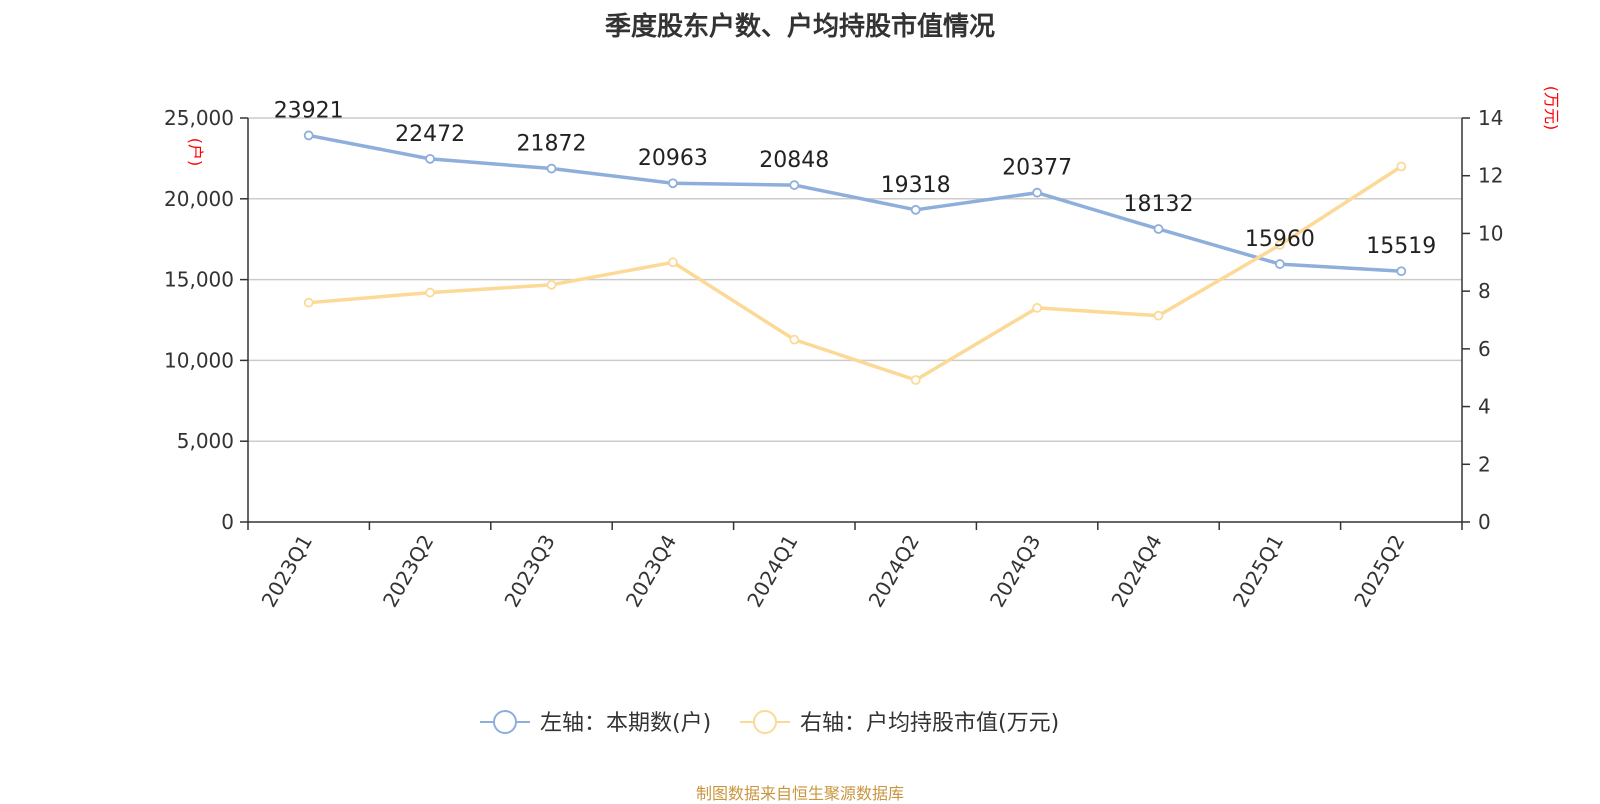 The image size is (1600, 804). What do you see at coordinates (430, 134) in the screenshot?
I see `data-label: 22472` at bounding box center [430, 134].